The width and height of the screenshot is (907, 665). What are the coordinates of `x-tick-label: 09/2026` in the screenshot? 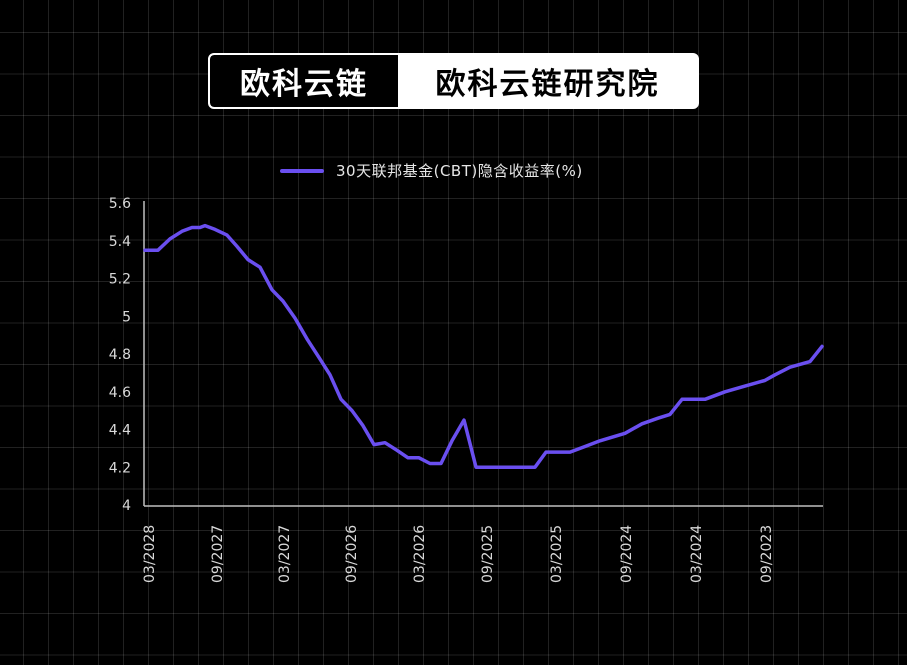 It's located at (352, 554).